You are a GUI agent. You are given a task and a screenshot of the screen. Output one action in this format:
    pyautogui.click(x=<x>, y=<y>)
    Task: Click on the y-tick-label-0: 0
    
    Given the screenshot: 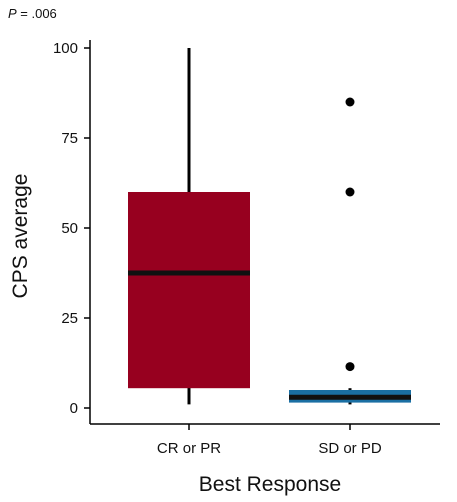 What is the action you would take?
    pyautogui.click(x=74, y=408)
    